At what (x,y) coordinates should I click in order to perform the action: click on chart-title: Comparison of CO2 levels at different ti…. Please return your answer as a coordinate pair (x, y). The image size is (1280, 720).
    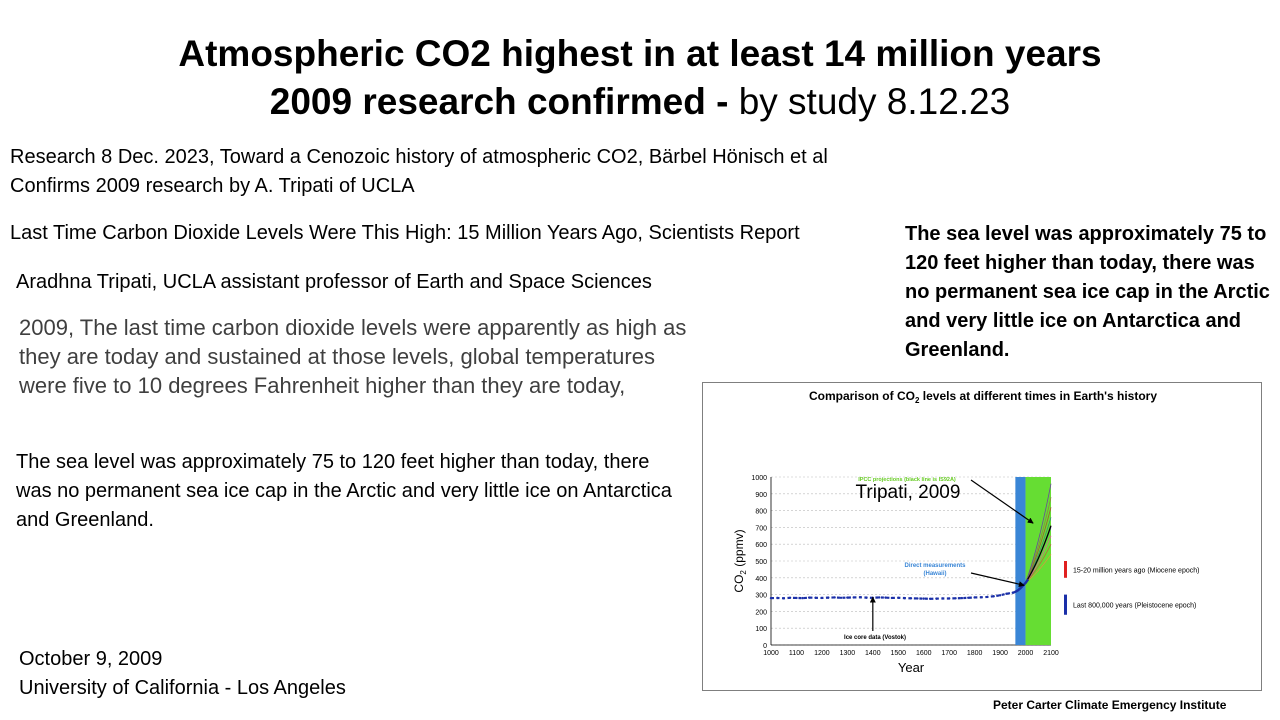
    Looking at the image, I should click on (983, 397).